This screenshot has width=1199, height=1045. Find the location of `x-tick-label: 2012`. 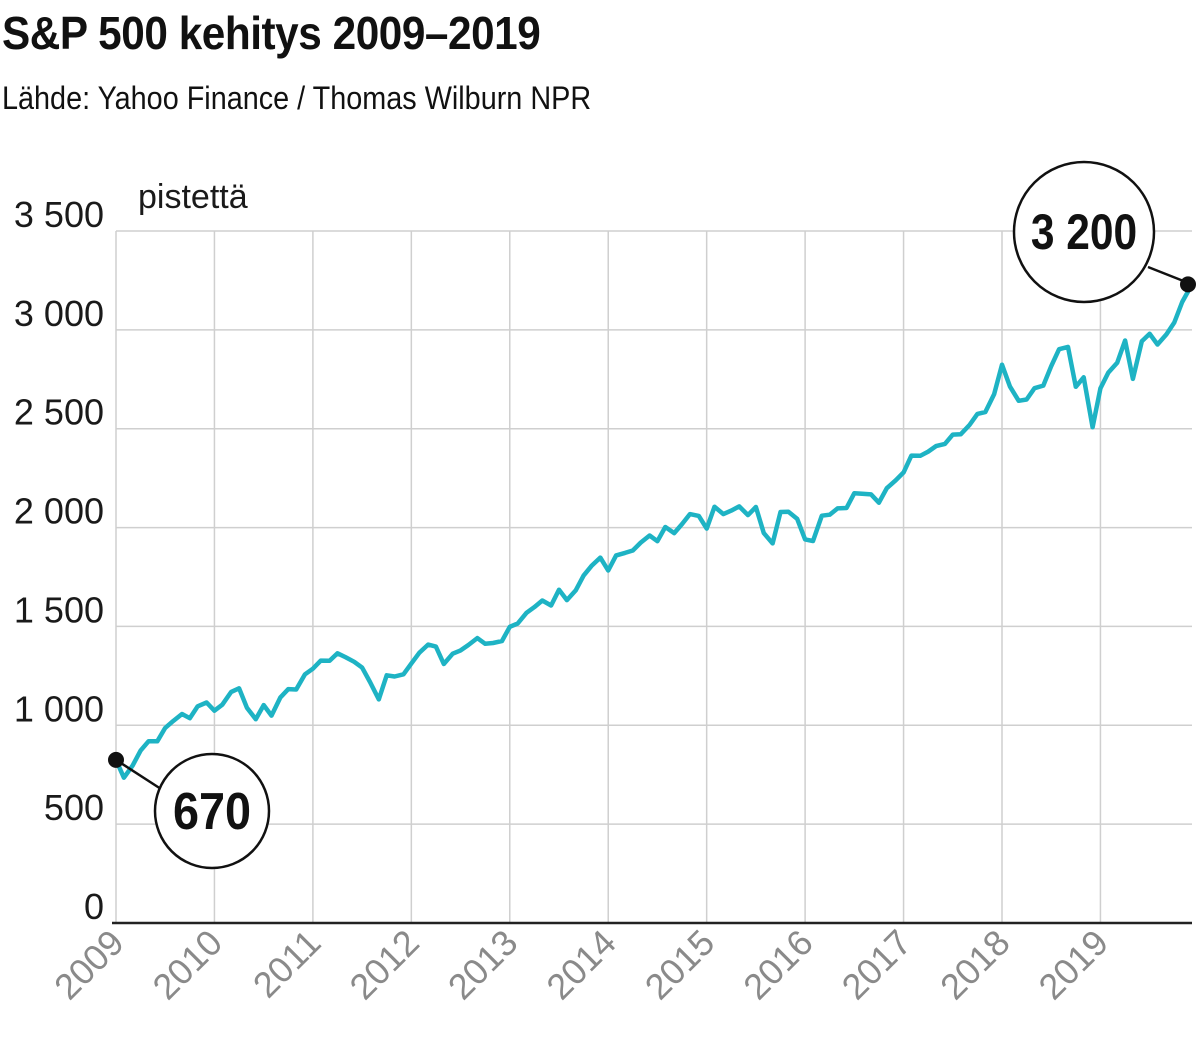

x-tick-label: 2012 is located at coordinates (384, 965).